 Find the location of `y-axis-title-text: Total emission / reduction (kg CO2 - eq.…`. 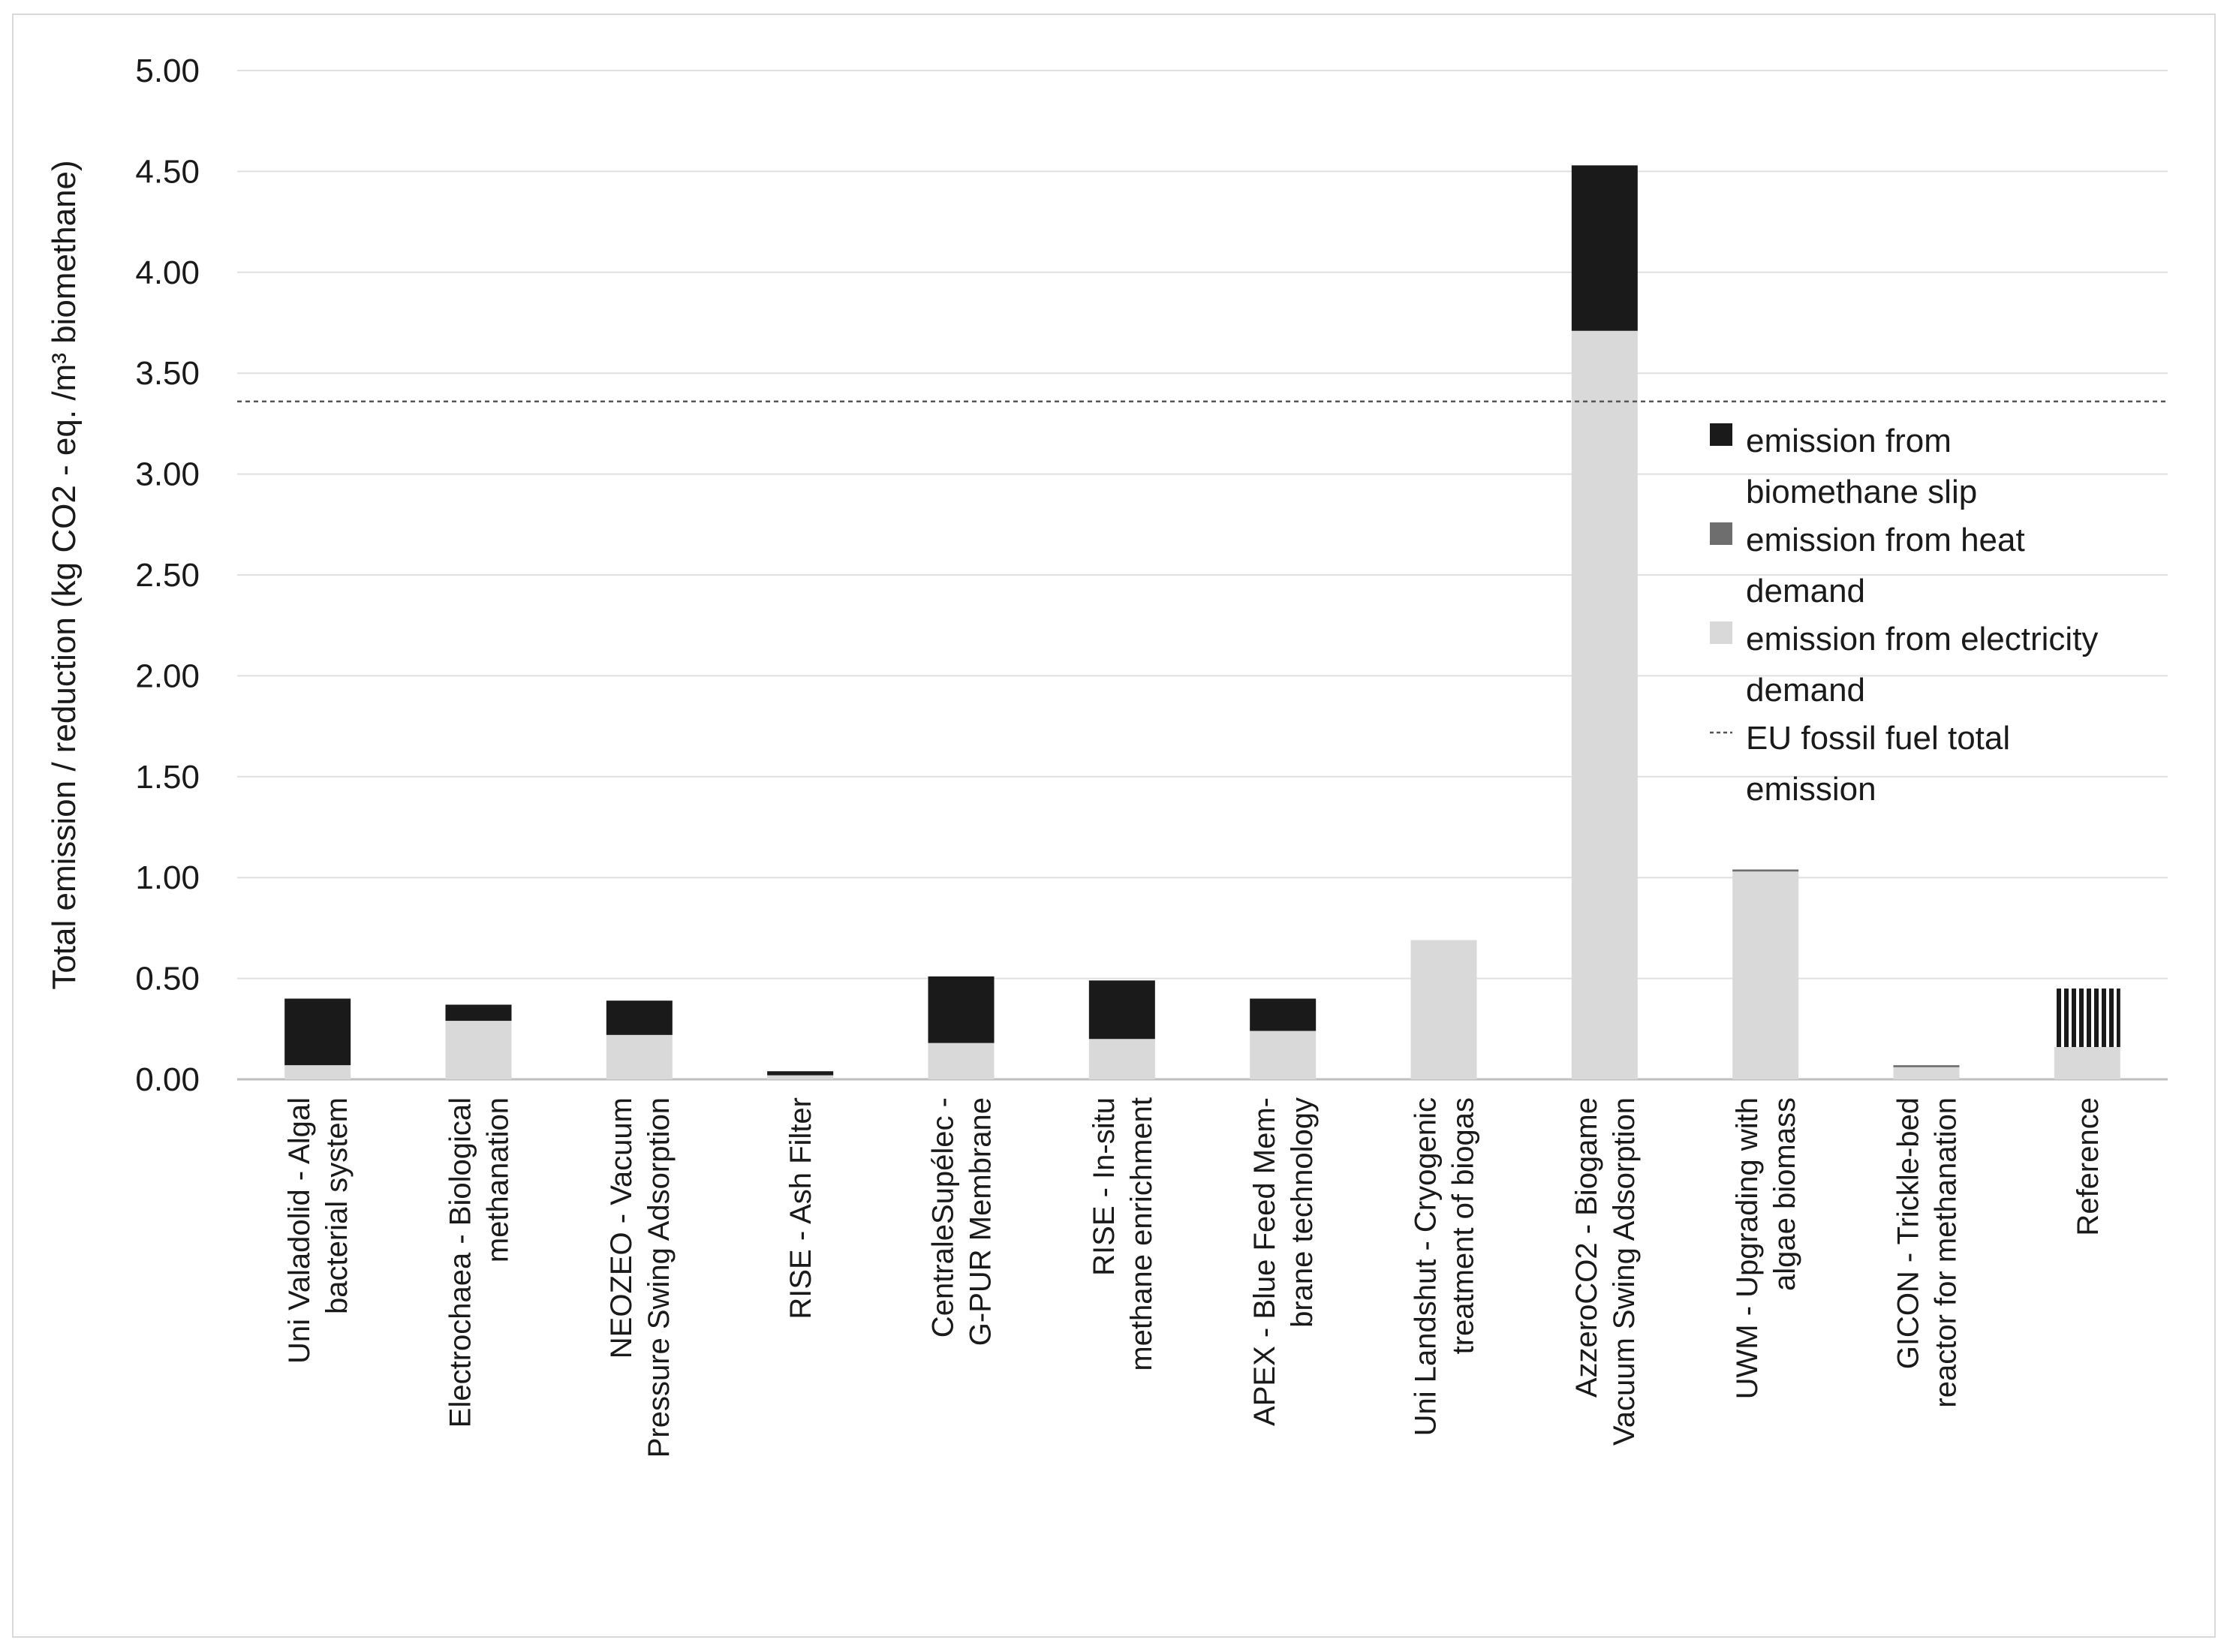

y-axis-title-text: Total emission / reduction (kg CO2 - eq.… is located at coordinates (64, 574).